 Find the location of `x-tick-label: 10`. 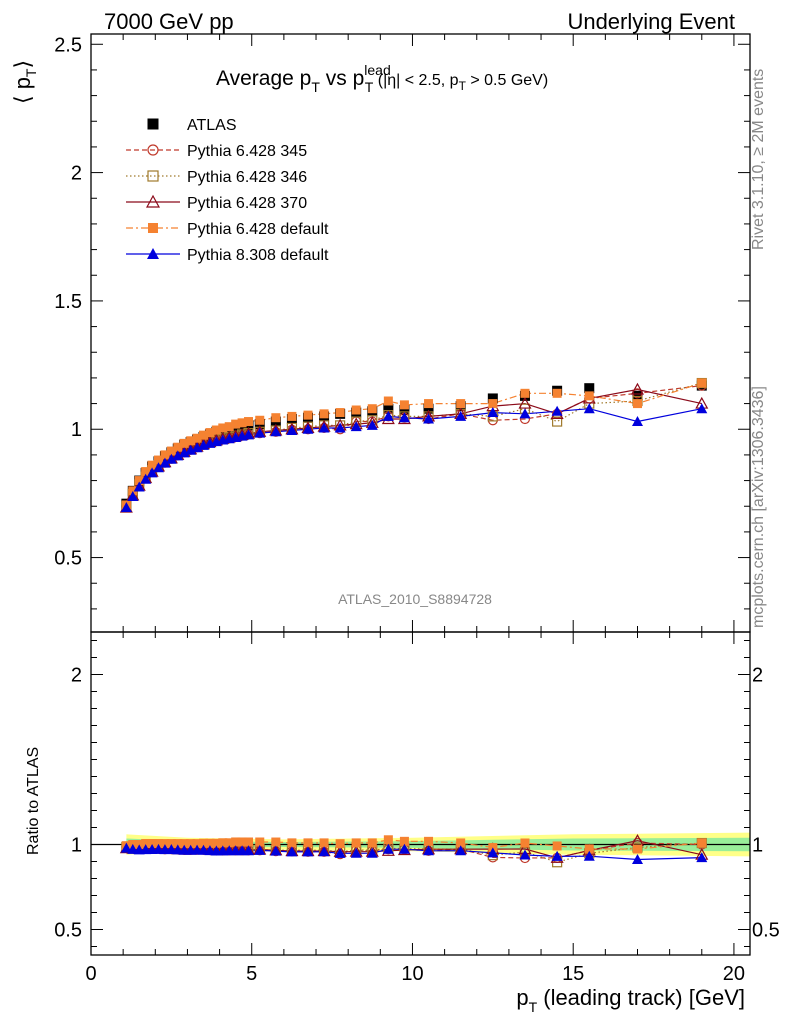

x-tick-label: 10 is located at coordinates (412, 974).